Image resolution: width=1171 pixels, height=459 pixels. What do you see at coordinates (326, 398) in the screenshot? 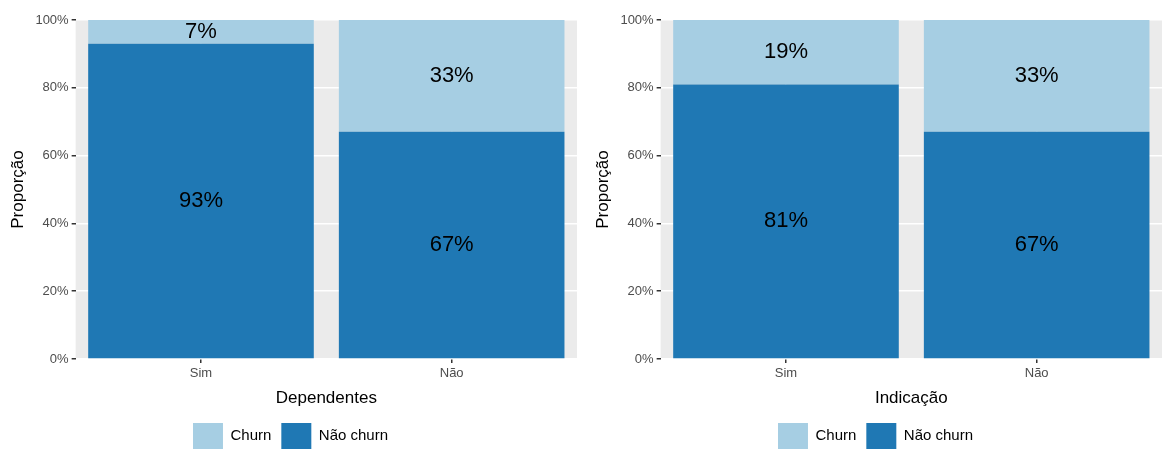
I see `x-axis-title: Dependentes` at bounding box center [326, 398].